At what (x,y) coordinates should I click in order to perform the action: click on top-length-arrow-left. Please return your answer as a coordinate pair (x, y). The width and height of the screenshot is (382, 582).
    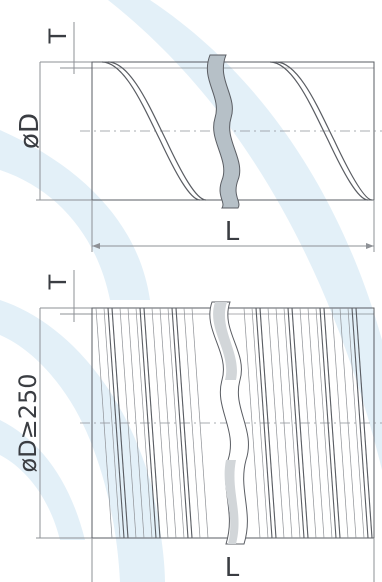
    Looking at the image, I should click on (96, 246).